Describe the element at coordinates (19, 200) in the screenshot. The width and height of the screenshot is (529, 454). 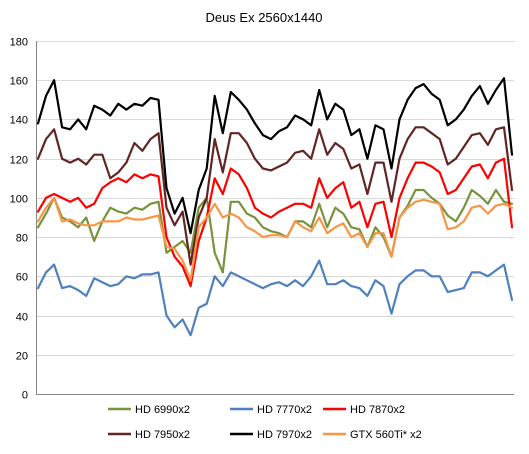
I see `y-tick-label-100: 100` at that location.